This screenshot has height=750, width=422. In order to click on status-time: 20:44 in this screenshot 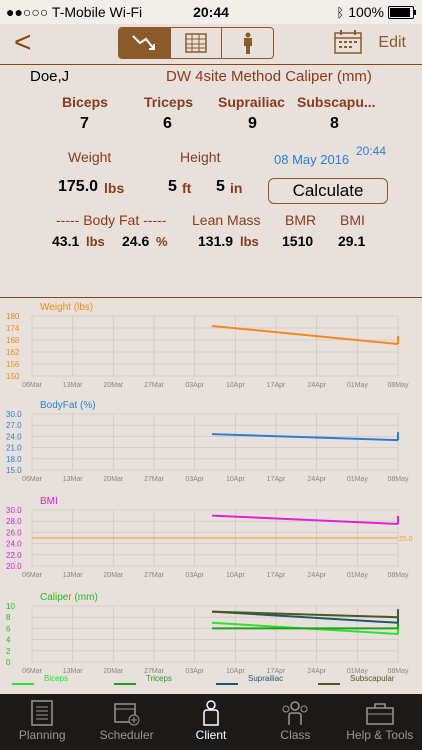, I will do `click(211, 12)`.